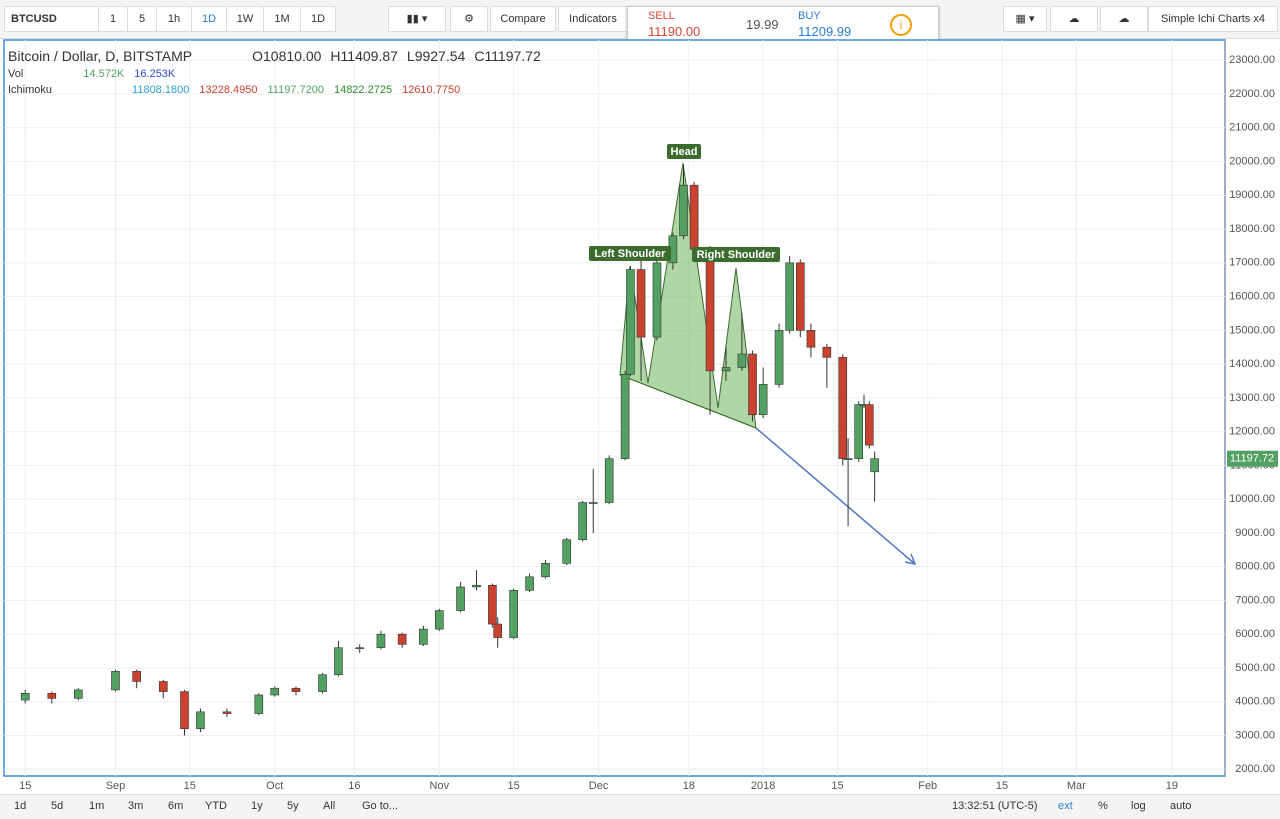 The width and height of the screenshot is (1280, 819). I want to click on range-button: 1m, so click(97, 806).